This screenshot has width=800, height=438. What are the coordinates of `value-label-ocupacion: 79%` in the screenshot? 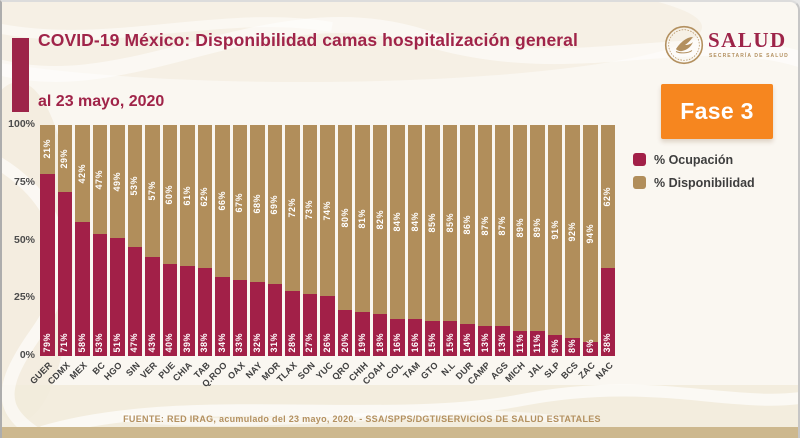 It's located at (46, 343).